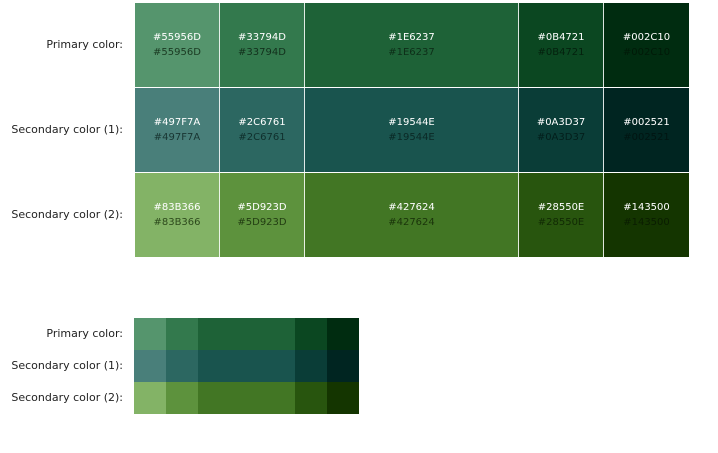  I want to click on color-swatch: #28550E #28550E, so click(561, 215).